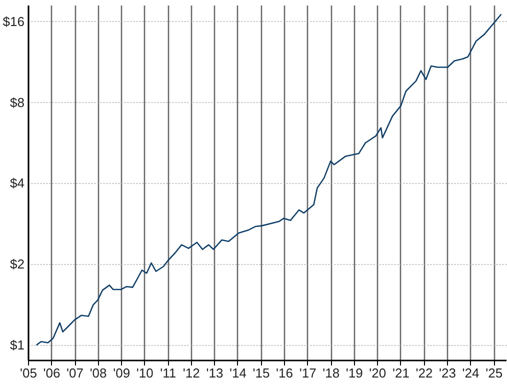 This screenshot has height=386, width=507. What do you see at coordinates (17, 183) in the screenshot?
I see `y-tick-label: $4` at bounding box center [17, 183].